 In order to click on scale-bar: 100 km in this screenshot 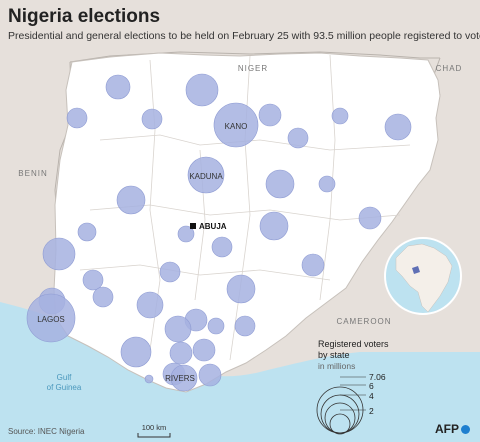, I will do `click(154, 430)`.